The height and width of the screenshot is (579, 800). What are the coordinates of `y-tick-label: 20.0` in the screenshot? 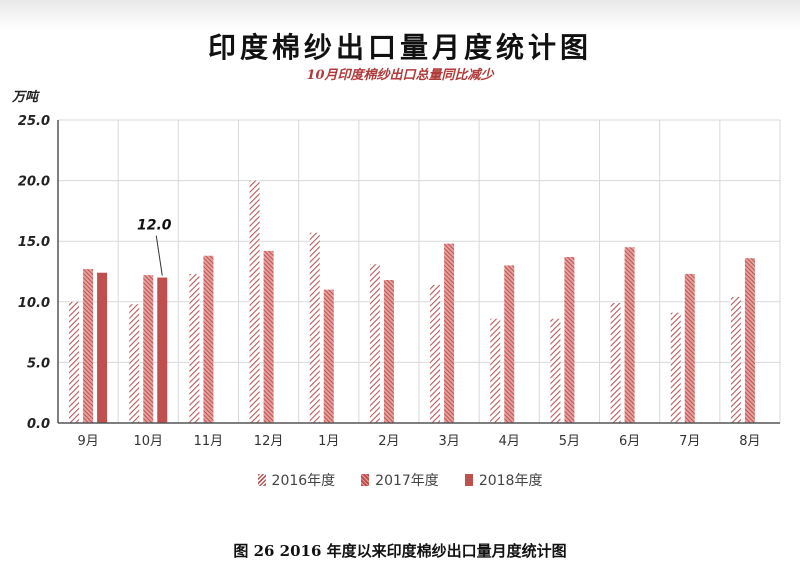 It's located at (34, 182).